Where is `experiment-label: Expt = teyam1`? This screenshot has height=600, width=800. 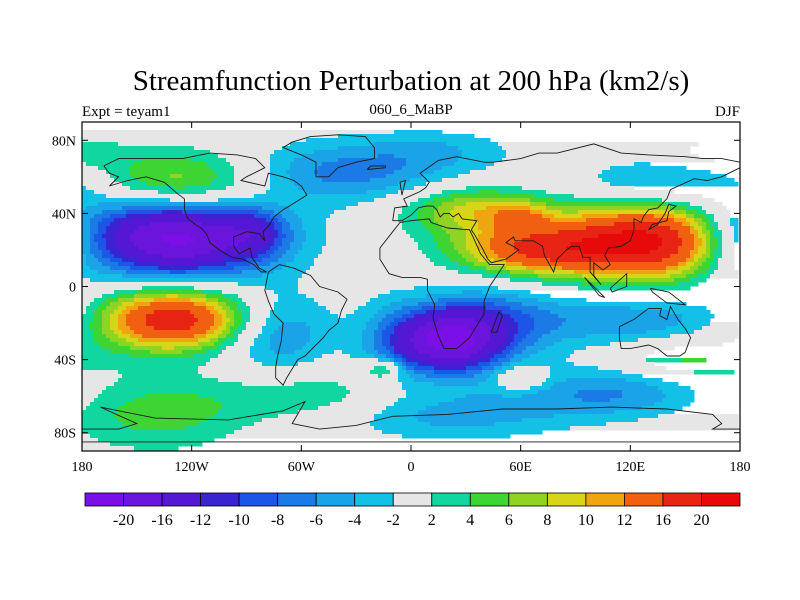 experiment-label: Expt = teyam1 is located at coordinates (126, 112).